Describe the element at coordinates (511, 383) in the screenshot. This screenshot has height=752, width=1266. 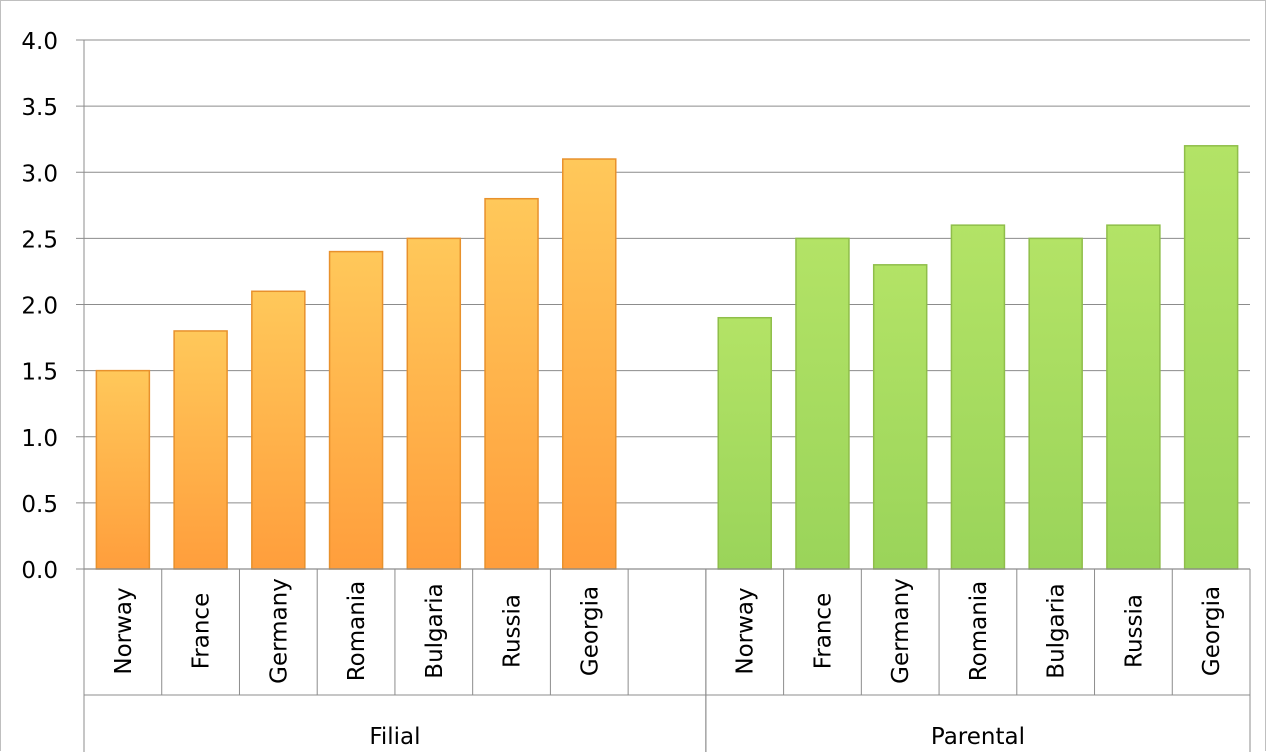
I see `bar-filial-russia` at that location.